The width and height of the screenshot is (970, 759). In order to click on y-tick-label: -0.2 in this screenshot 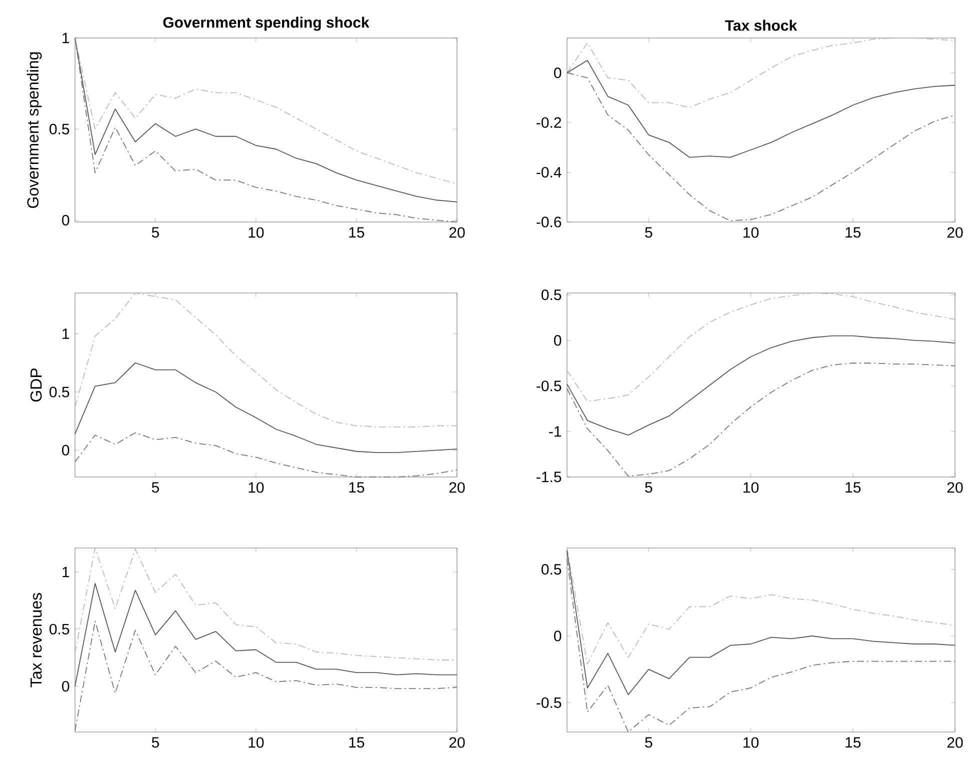, I will do `click(549, 122)`.